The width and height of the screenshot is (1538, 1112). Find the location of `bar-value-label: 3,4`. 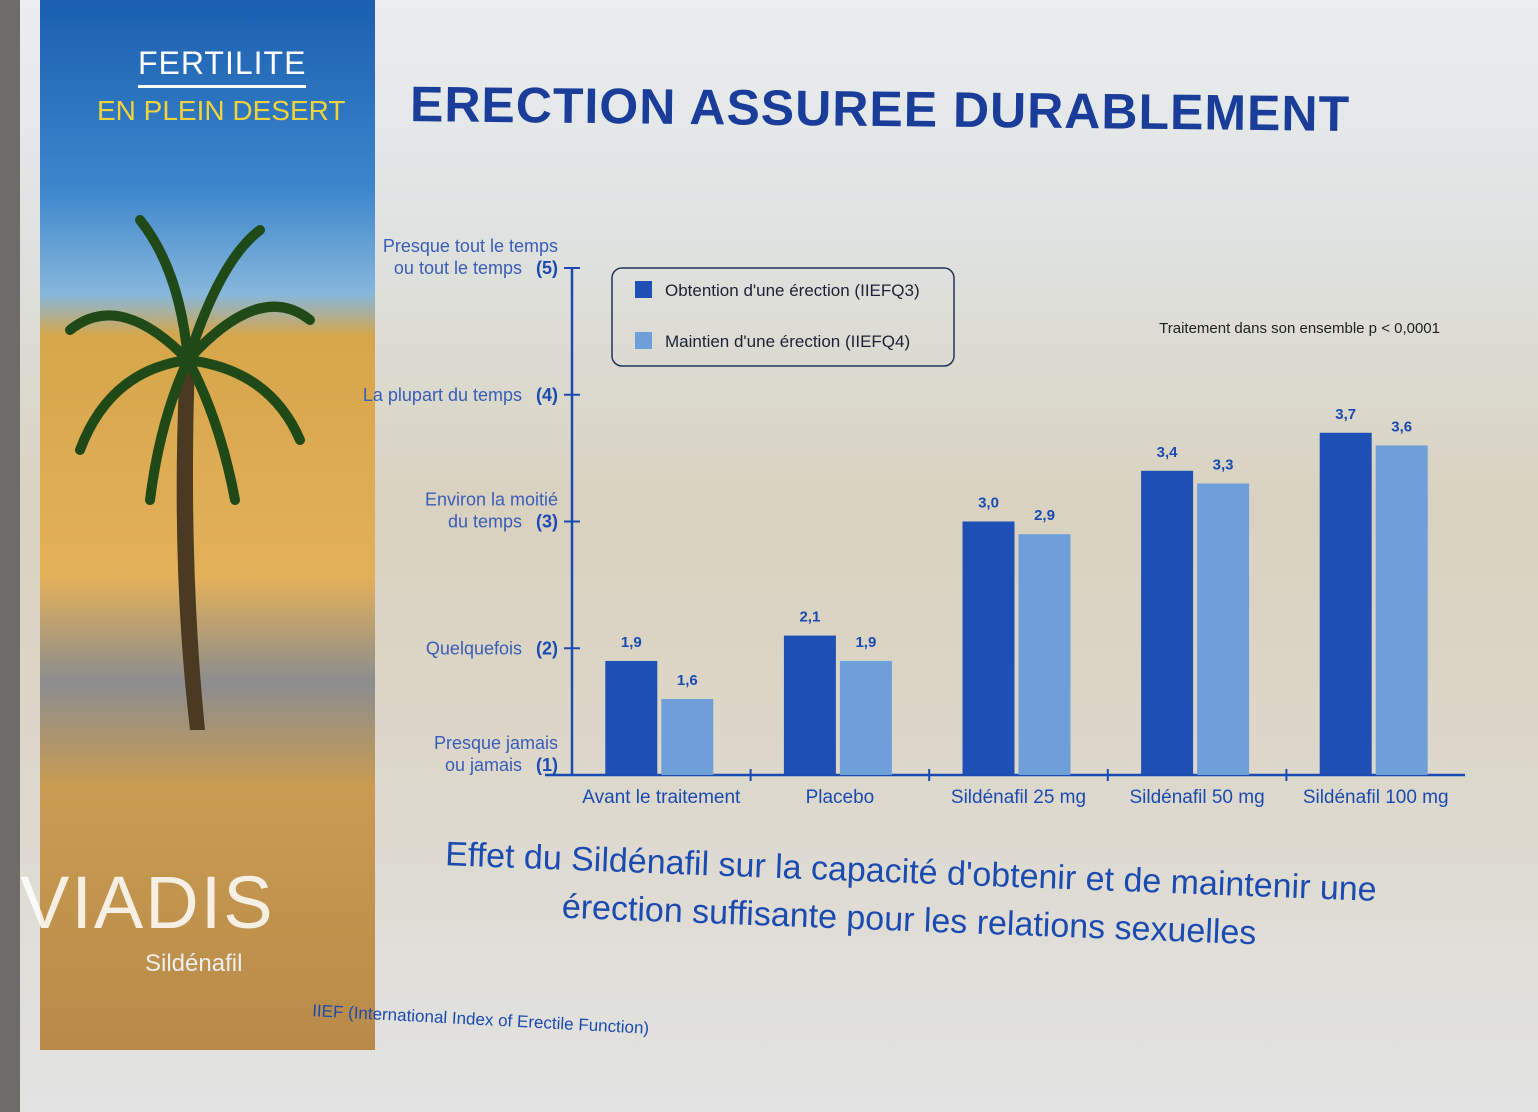

bar-value-label: 3,4 is located at coordinates (1168, 452).